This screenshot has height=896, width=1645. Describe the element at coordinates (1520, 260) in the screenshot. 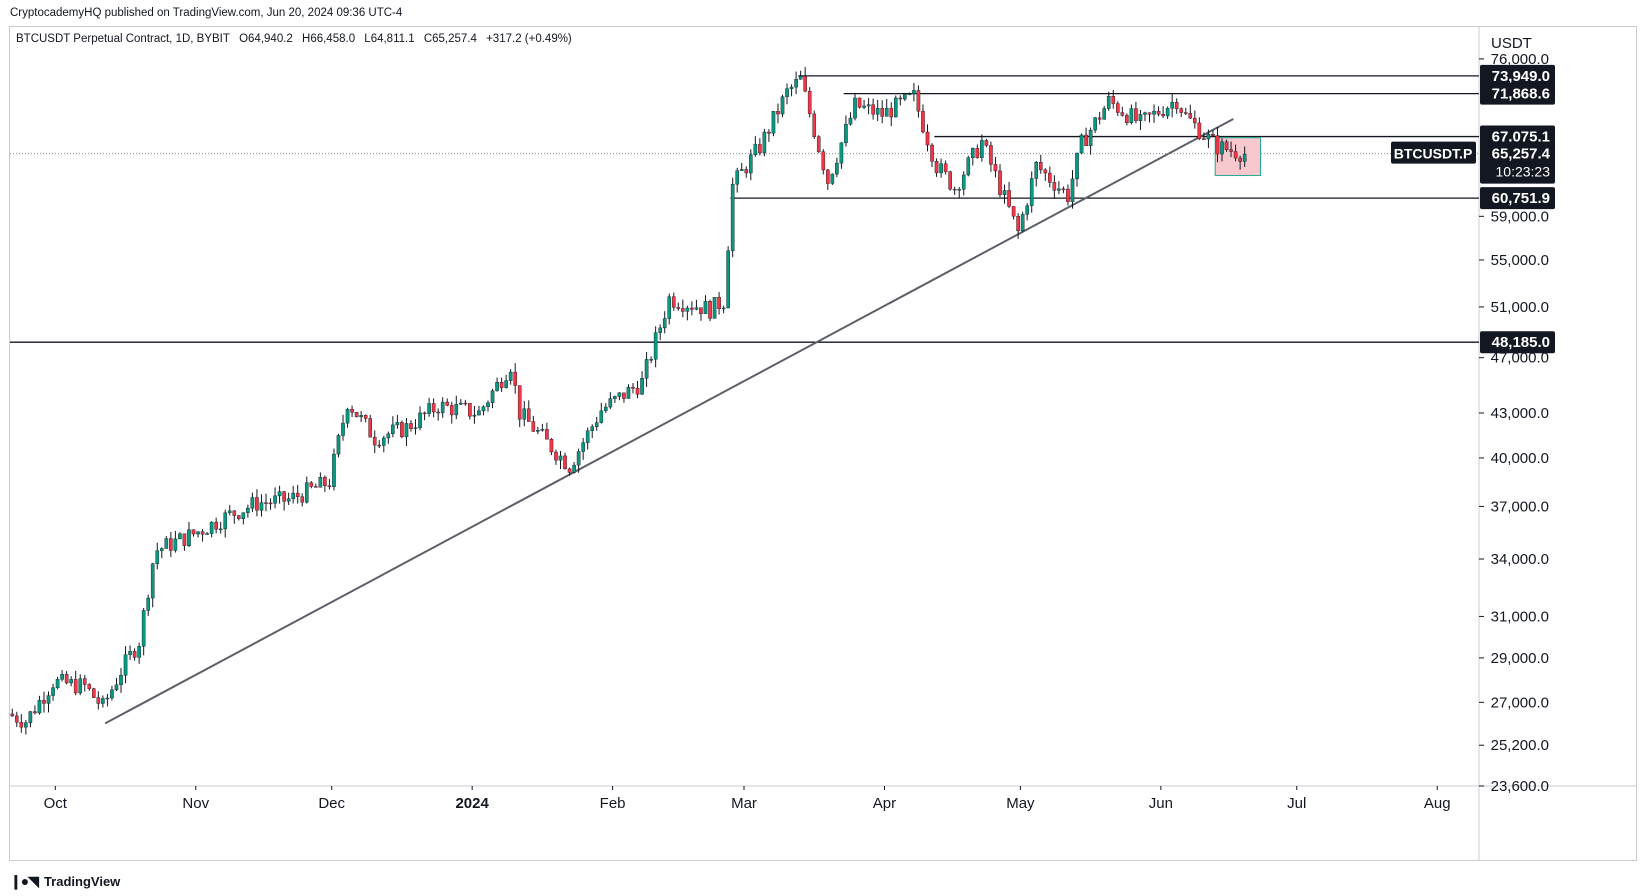

I see `y-tick-label: 55,000.0` at that location.